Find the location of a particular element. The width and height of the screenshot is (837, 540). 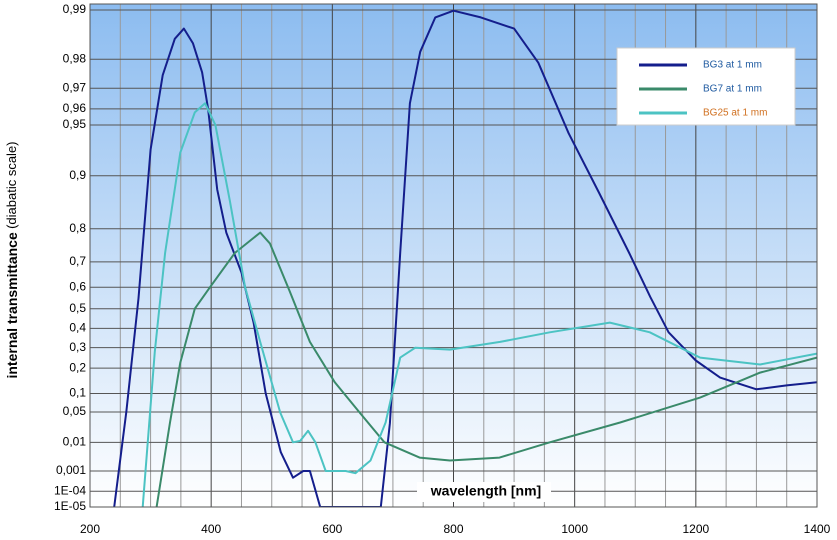

x-tick-label: 1200 is located at coordinates (695, 529).